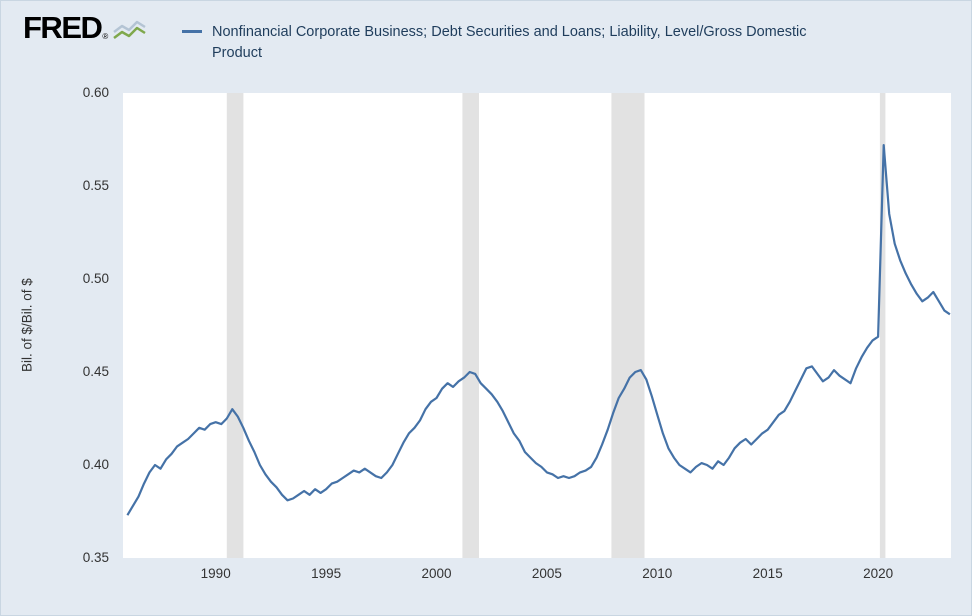  I want to click on y-axis-tick-label: 0.45, so click(95, 371).